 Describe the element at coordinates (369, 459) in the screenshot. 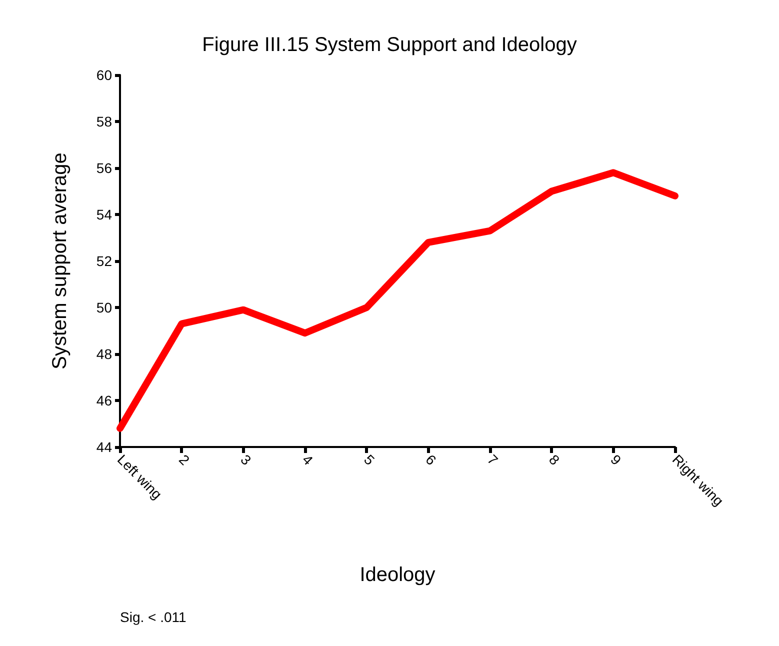

I see `x-tick-label: 5` at that location.